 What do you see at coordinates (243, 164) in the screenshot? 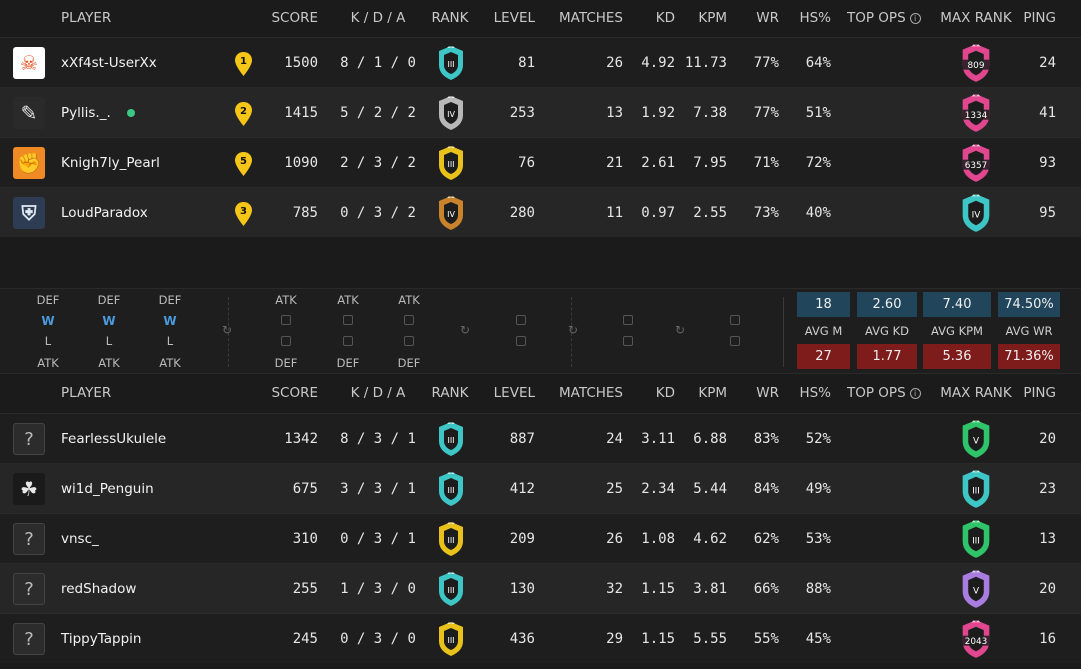
I see `squad-pin-icon: 5` at bounding box center [243, 164].